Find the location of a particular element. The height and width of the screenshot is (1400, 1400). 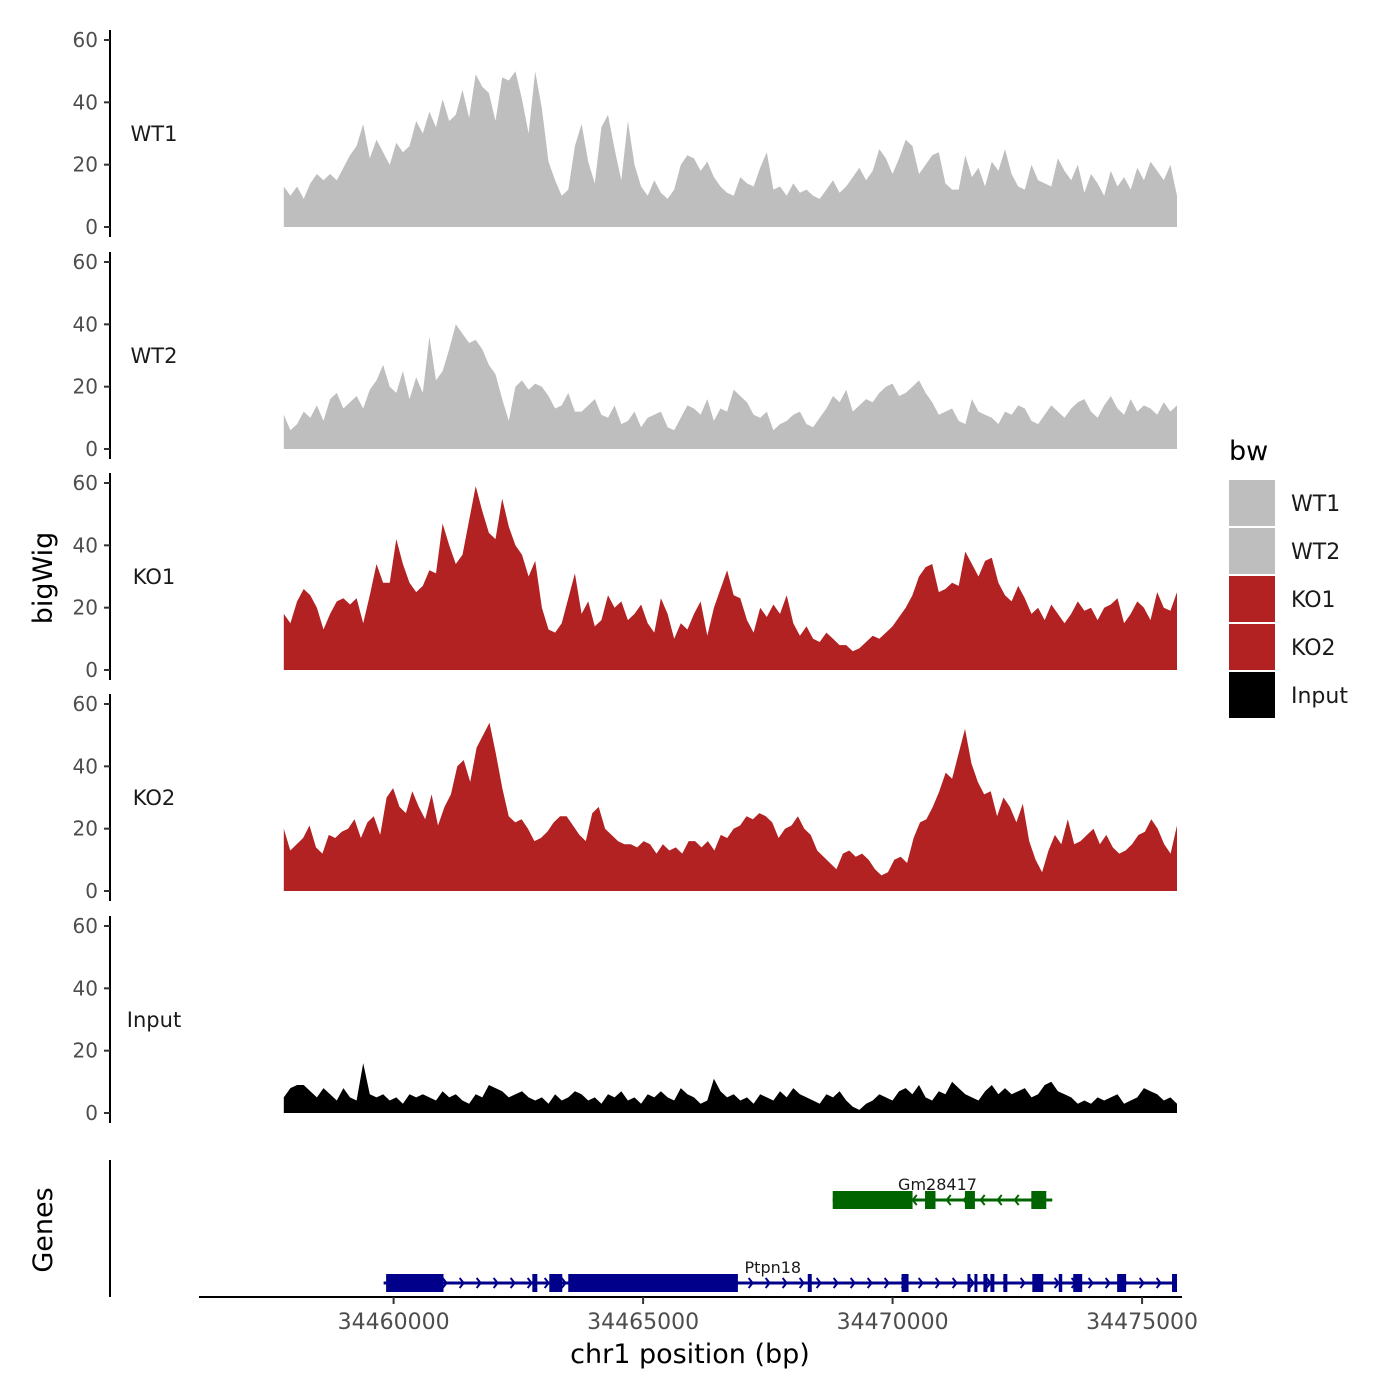

track-label: WT1 is located at coordinates (154, 134).